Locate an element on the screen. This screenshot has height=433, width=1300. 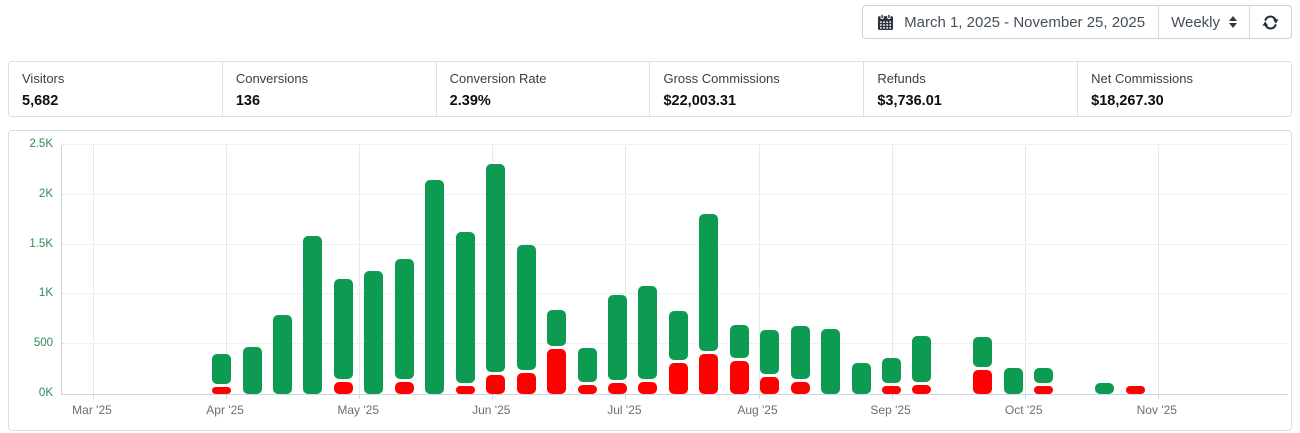
bar-week-4-refund is located at coordinates (343, 387).